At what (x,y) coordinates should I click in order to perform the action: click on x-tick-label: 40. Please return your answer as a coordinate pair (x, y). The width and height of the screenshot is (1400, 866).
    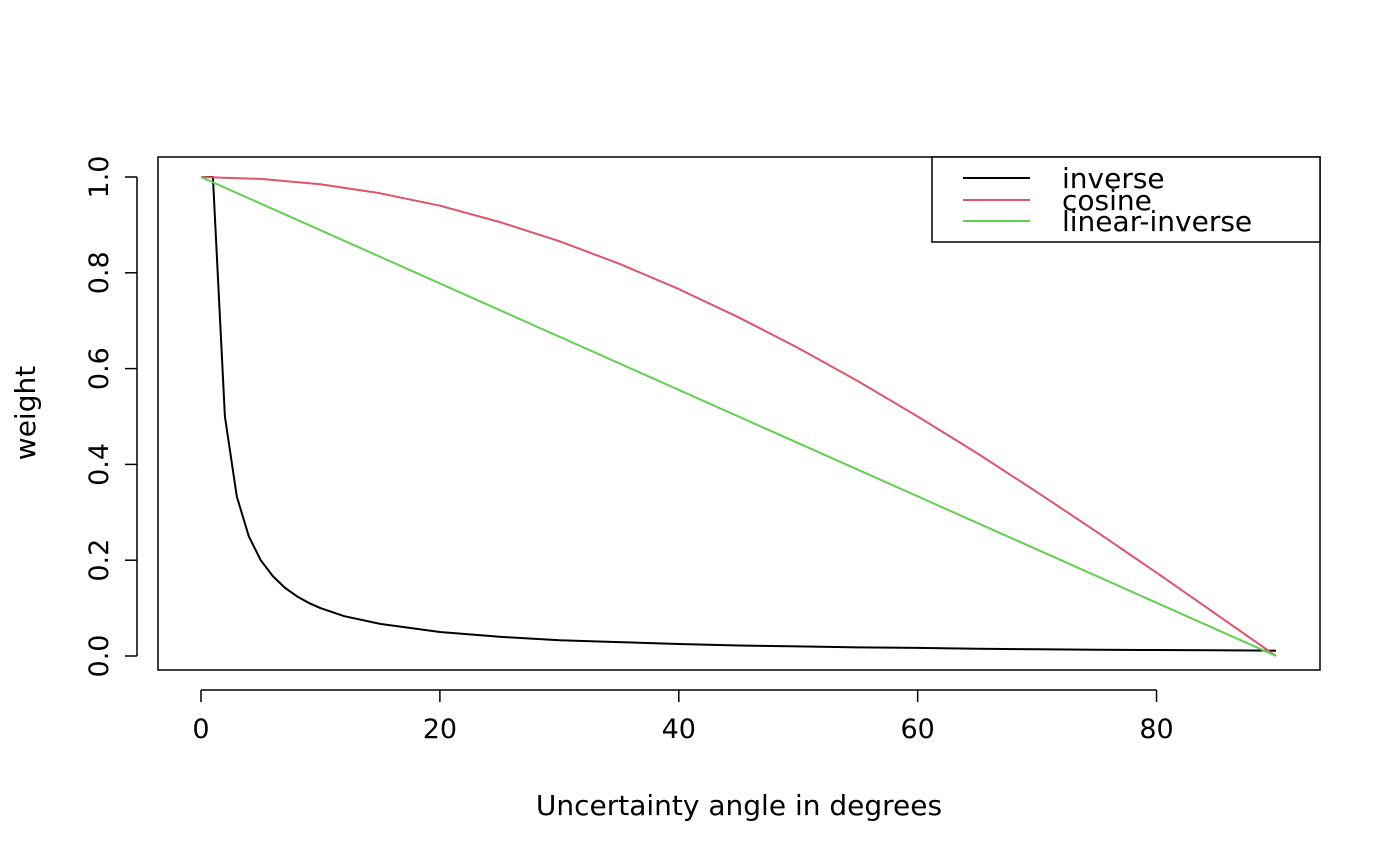
    Looking at the image, I should click on (679, 729).